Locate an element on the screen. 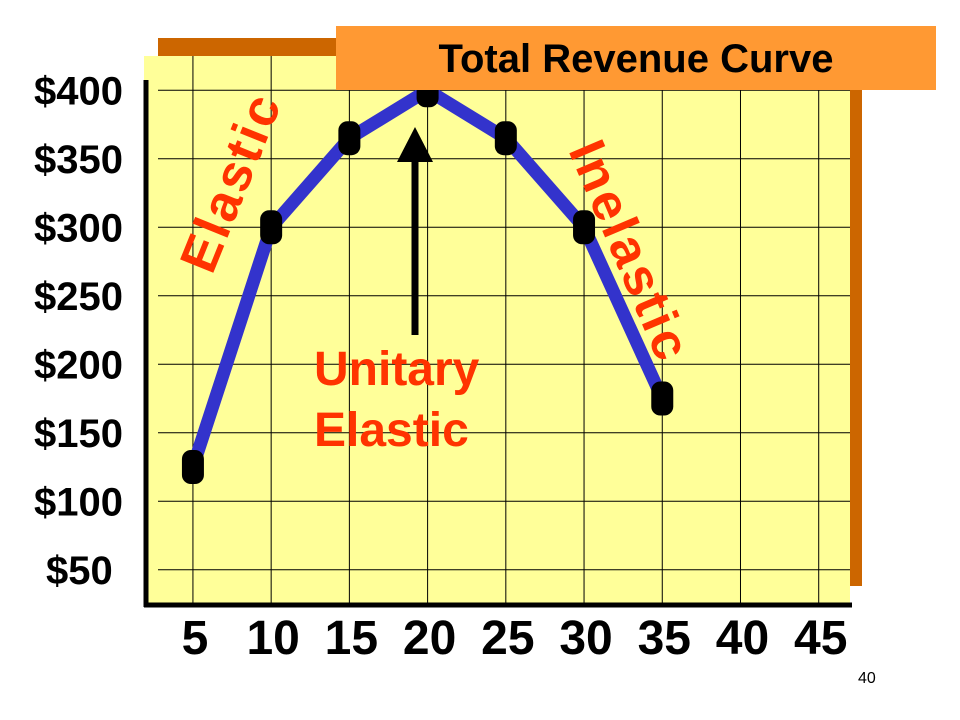  y-tick-label: $50 is located at coordinates (79, 571).